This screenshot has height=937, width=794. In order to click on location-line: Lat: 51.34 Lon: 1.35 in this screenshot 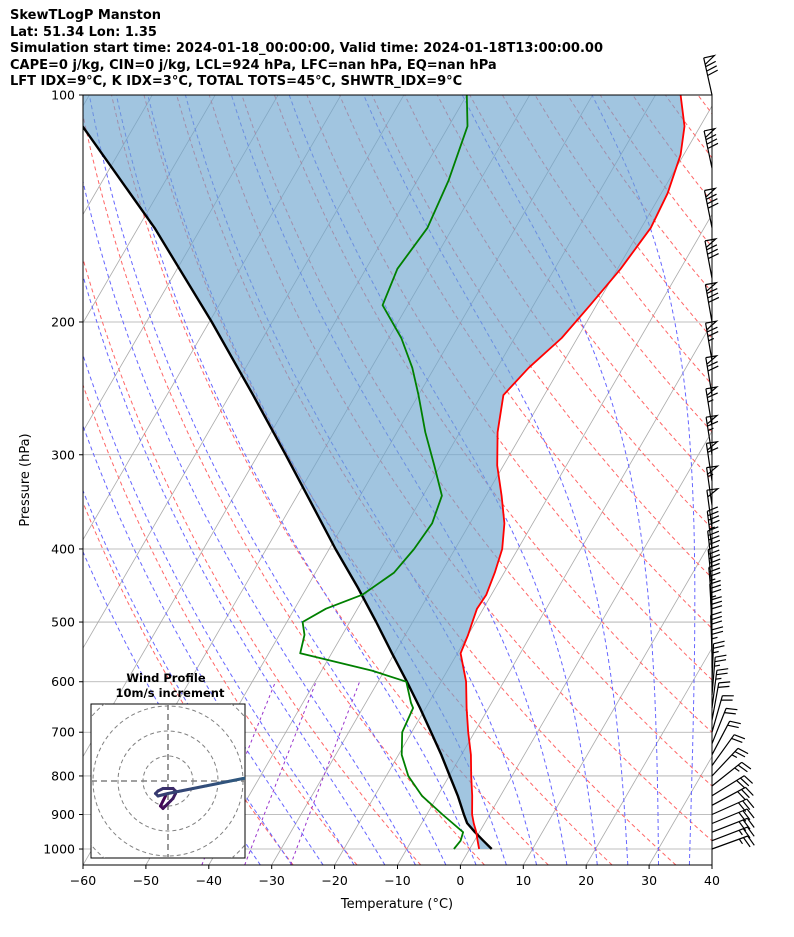, I will do `click(83, 32)`.